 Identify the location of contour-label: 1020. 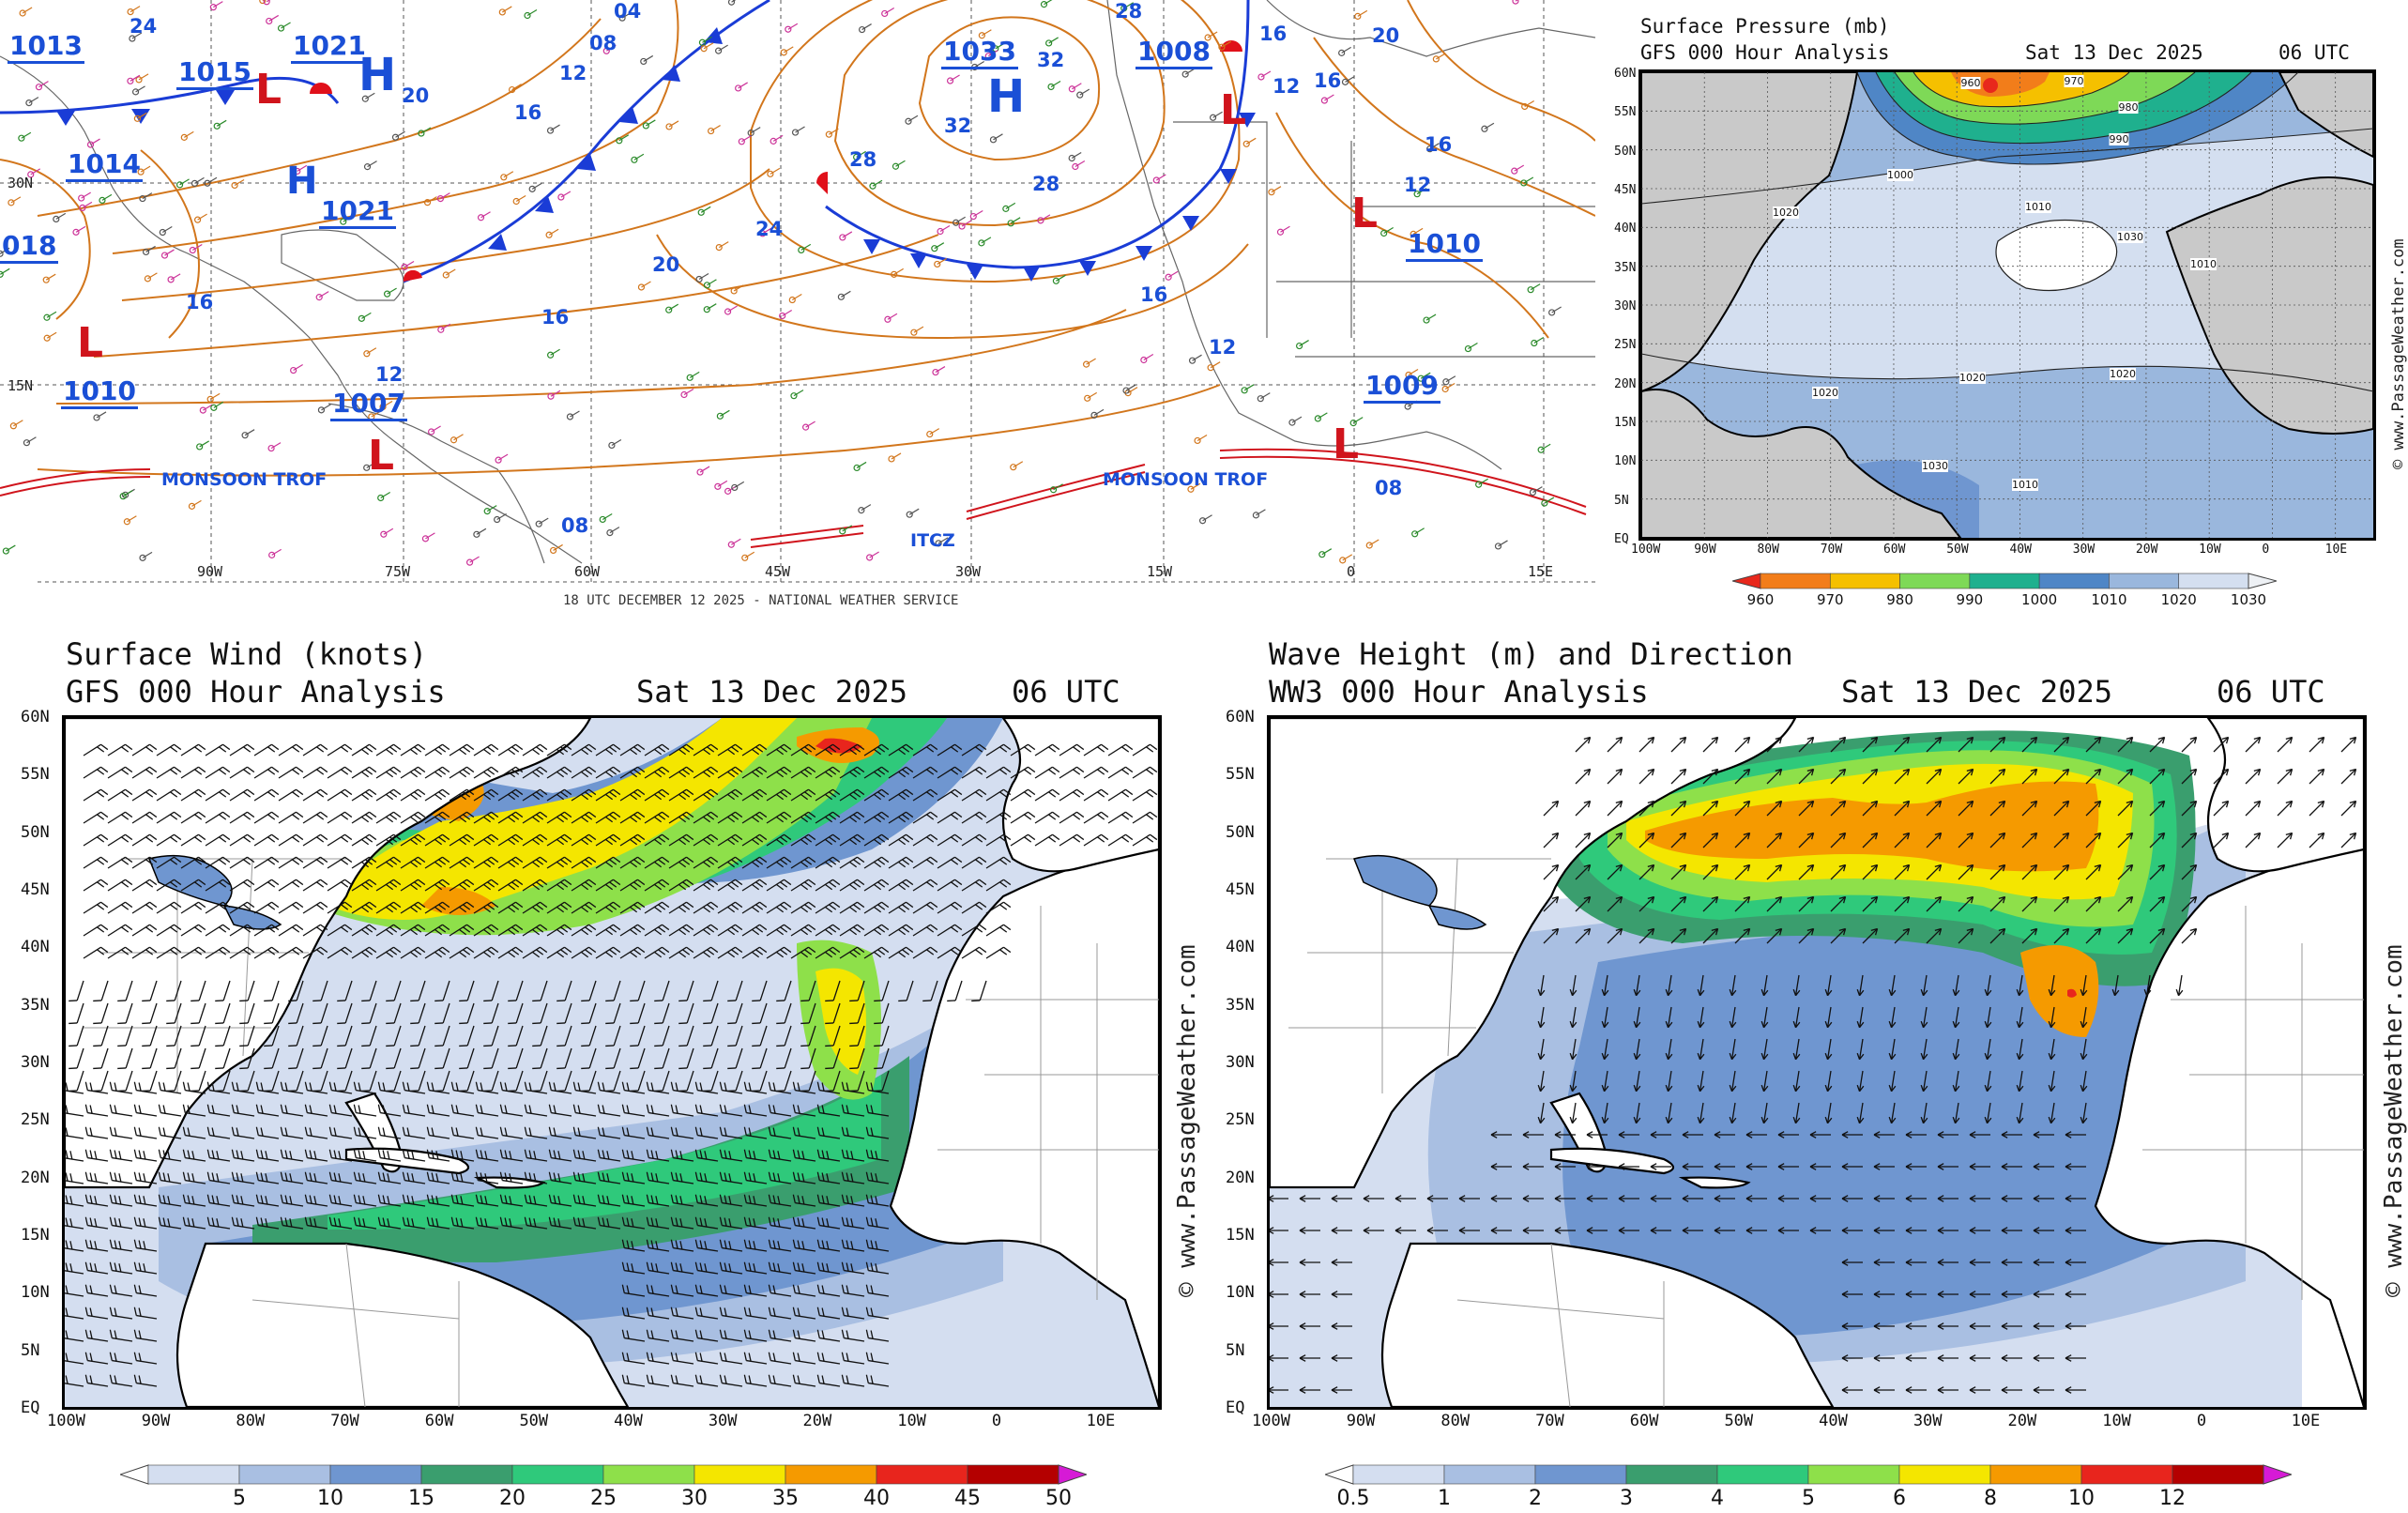
(2123, 374).